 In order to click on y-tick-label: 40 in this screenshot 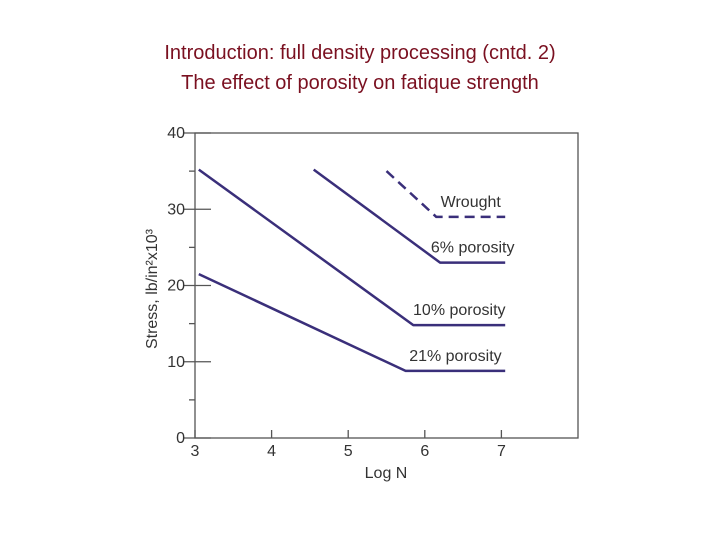, I will do `click(176, 133)`.